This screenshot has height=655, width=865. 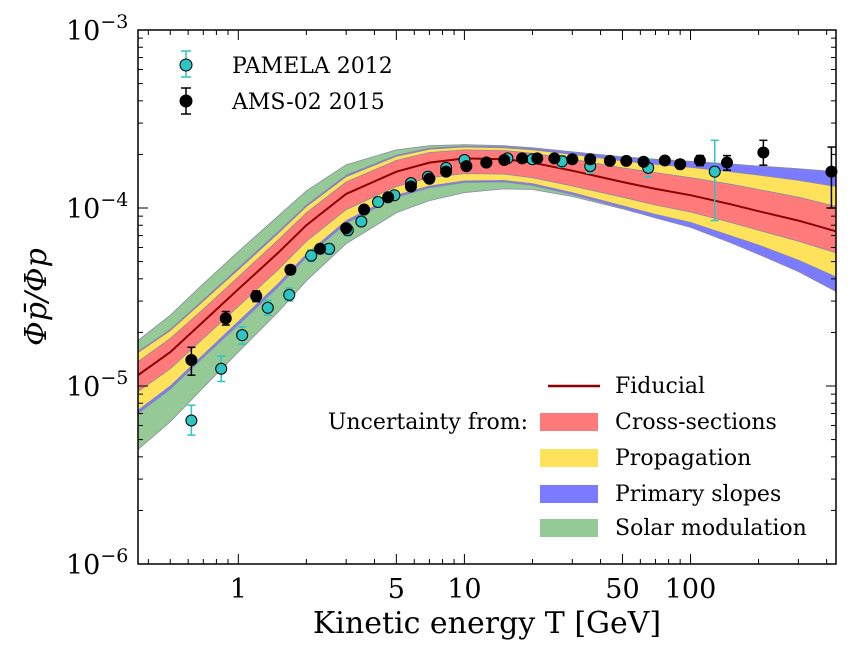 I want to click on legend-uncertainty-heading: Uncertainty from:, so click(x=428, y=422).